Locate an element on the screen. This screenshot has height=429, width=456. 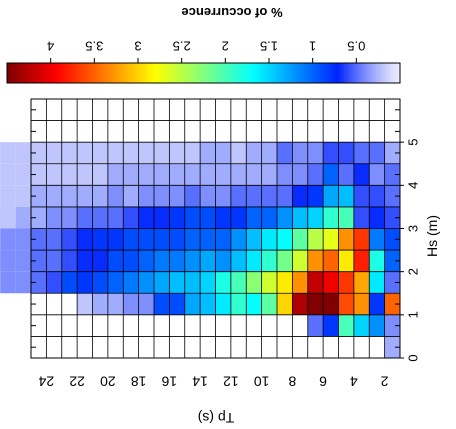
tp-tick-label: 8 is located at coordinates (292, 381).